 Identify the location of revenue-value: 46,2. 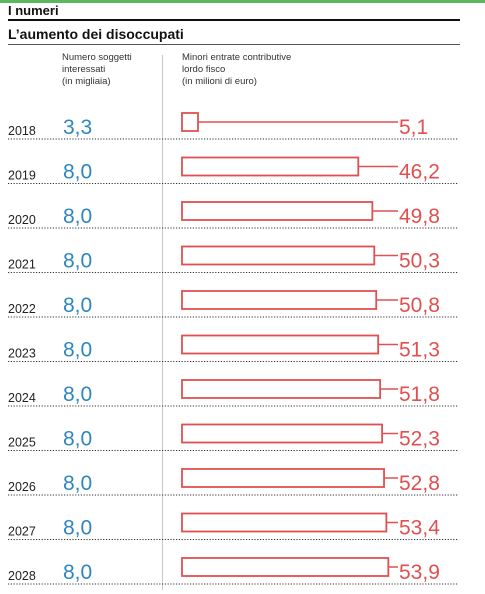
(419, 172).